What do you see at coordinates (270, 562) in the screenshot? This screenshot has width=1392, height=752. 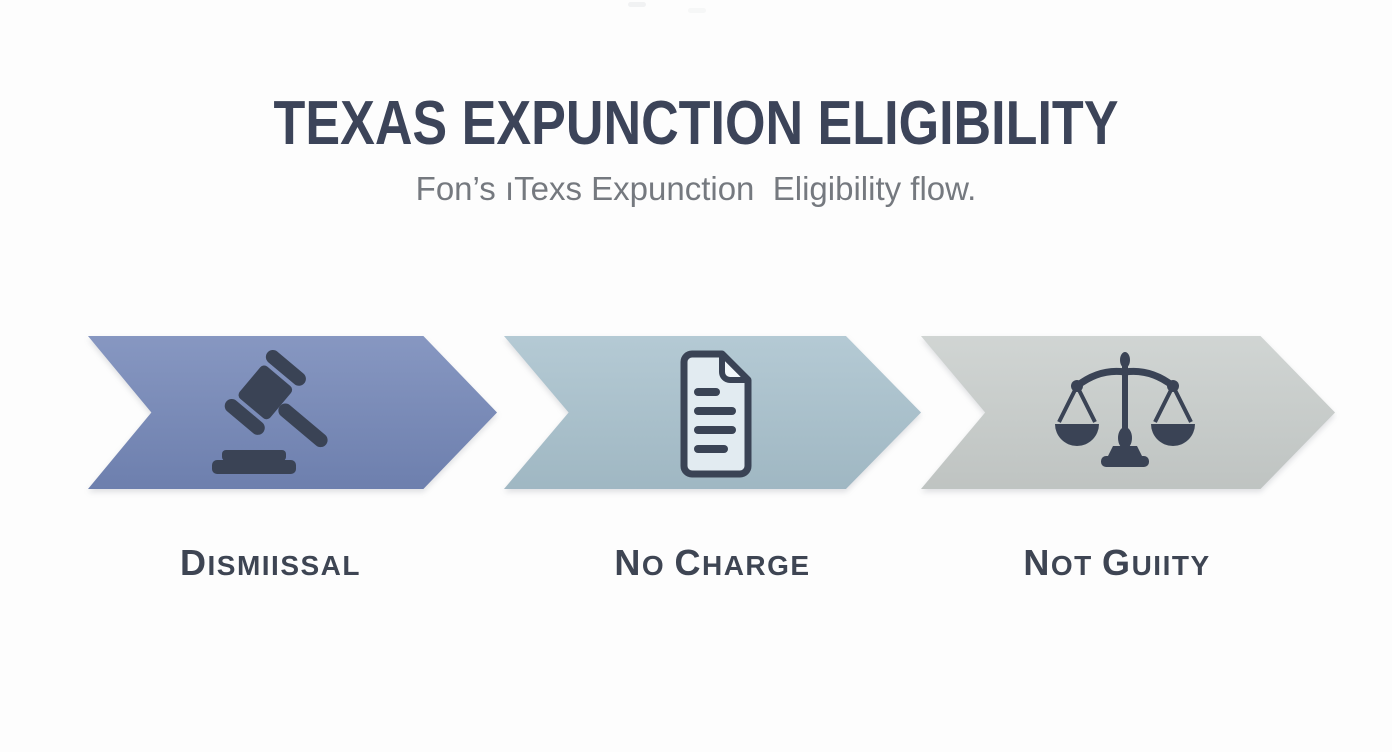 I see `step-label-dismissal: DISMIISSAL` at bounding box center [270, 562].